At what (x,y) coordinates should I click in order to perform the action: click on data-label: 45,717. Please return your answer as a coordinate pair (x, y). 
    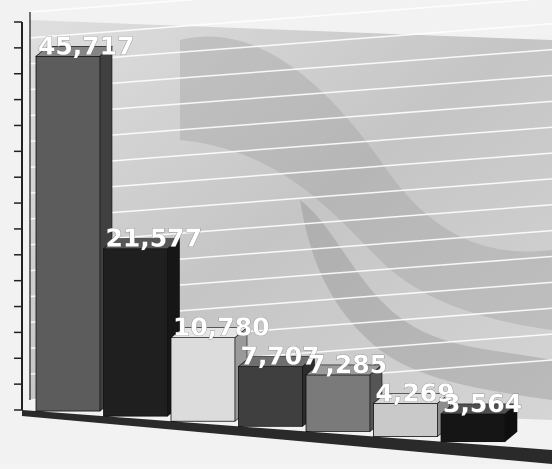
    Looking at the image, I should click on (86, 45).